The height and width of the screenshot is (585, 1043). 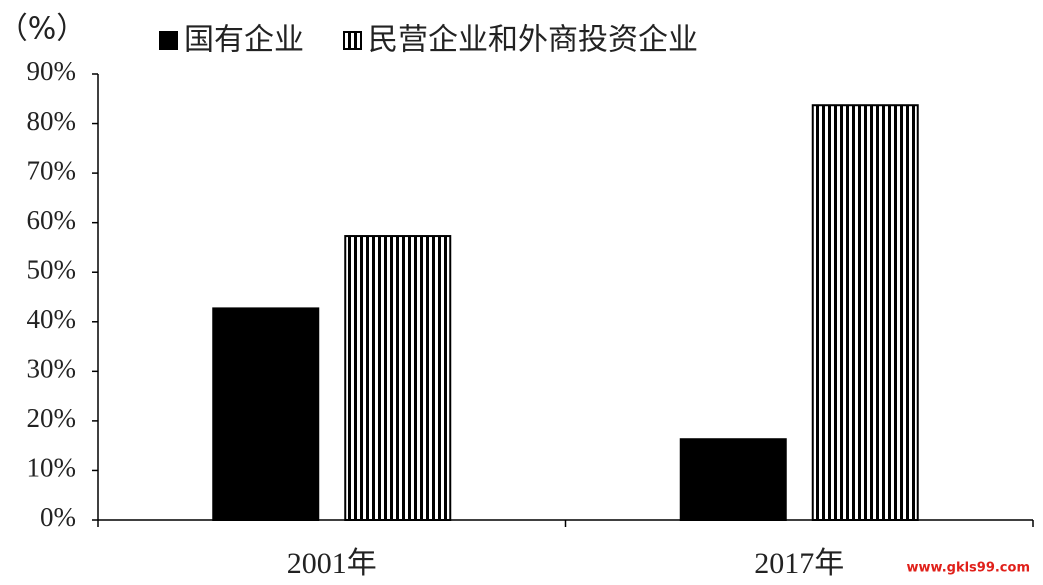 I want to click on y-tick-label: 60%, so click(x=52, y=220).